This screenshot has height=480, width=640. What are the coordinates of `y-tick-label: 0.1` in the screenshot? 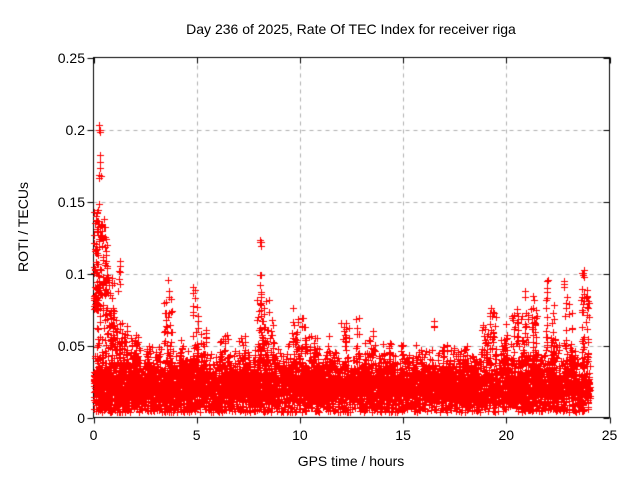 It's located at (75, 273).